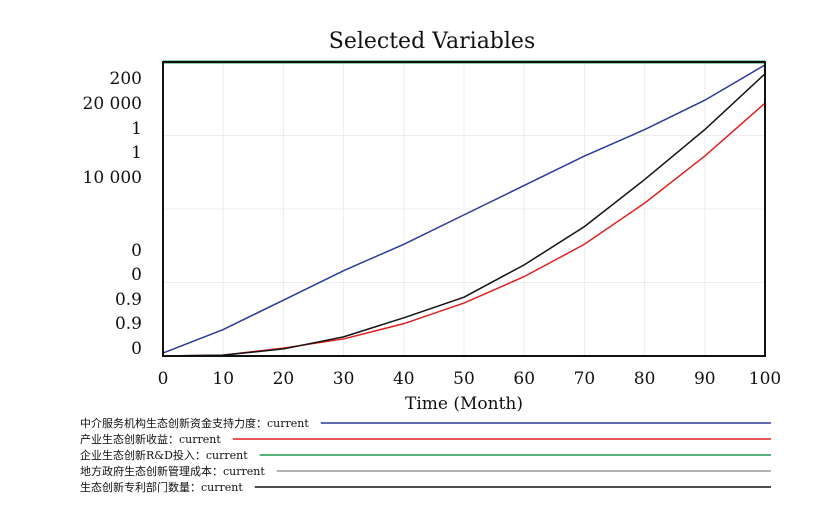  What do you see at coordinates (524, 379) in the screenshot?
I see `x-tick-label: 60` at bounding box center [524, 379].